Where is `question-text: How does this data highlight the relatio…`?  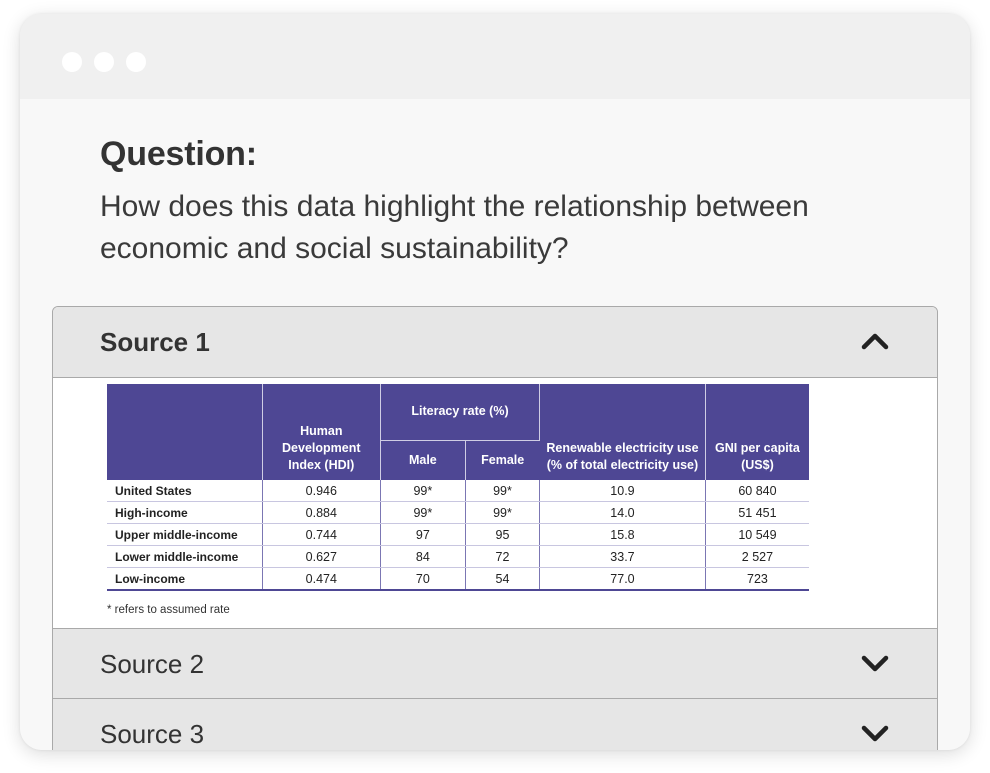 question-text: How does this data highlight the relatio… is located at coordinates (454, 227).